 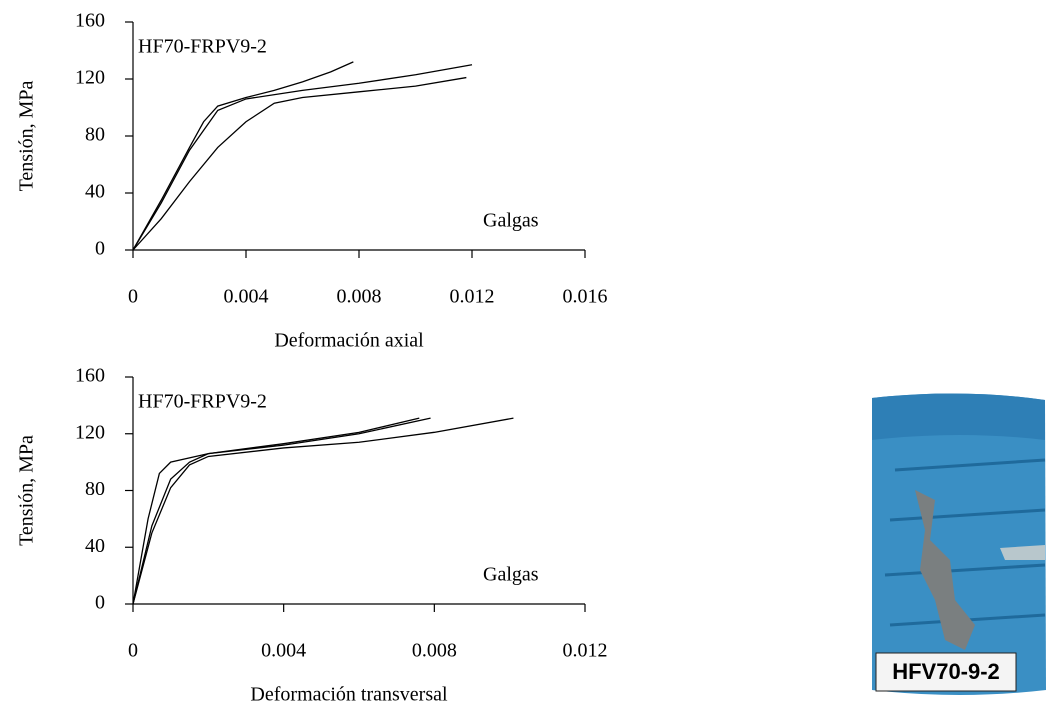 I want to click on label-tag, so click(x=946, y=672).